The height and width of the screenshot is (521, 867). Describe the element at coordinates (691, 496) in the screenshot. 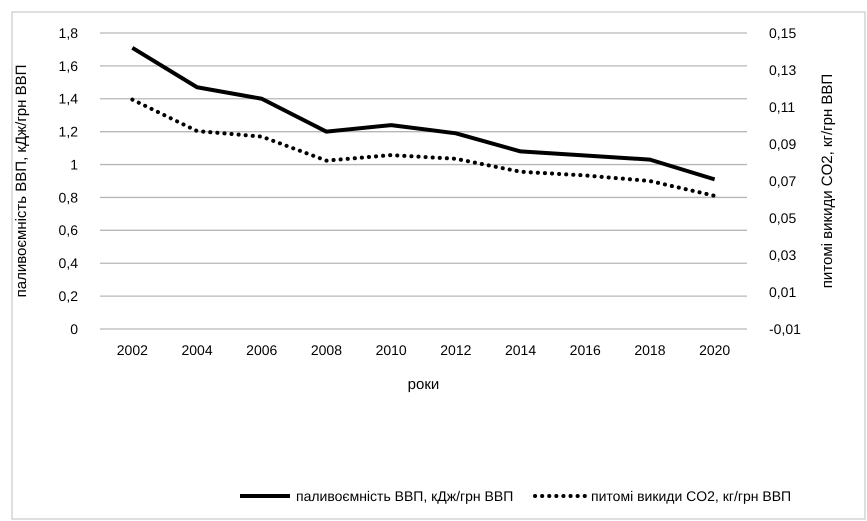

I see `legend-label: питомі викиди CO2, кг/грн ВВП` at that location.